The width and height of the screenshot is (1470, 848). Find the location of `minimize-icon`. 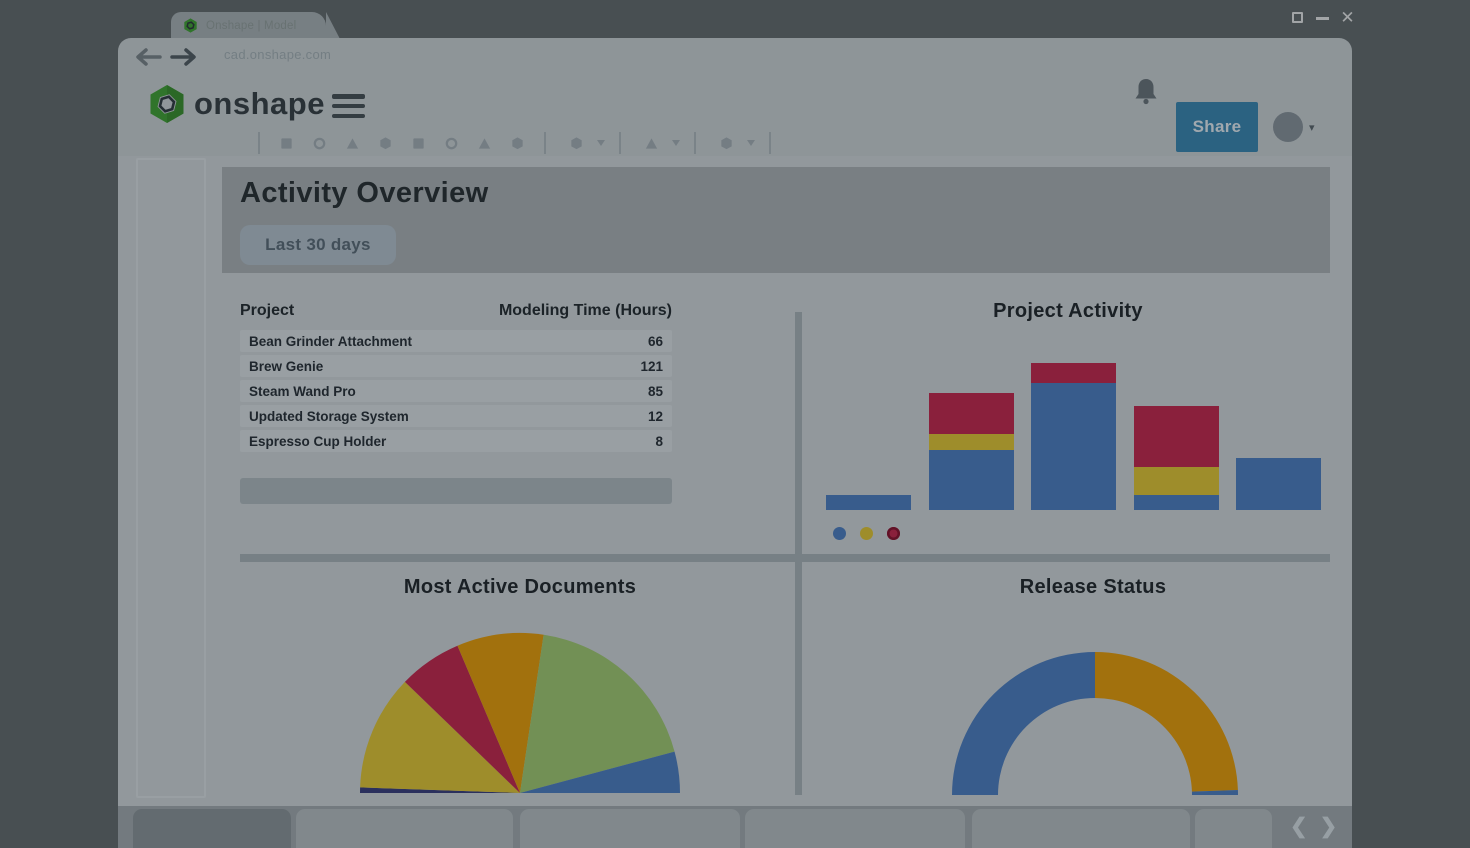

minimize-icon is located at coordinates (1322, 17).